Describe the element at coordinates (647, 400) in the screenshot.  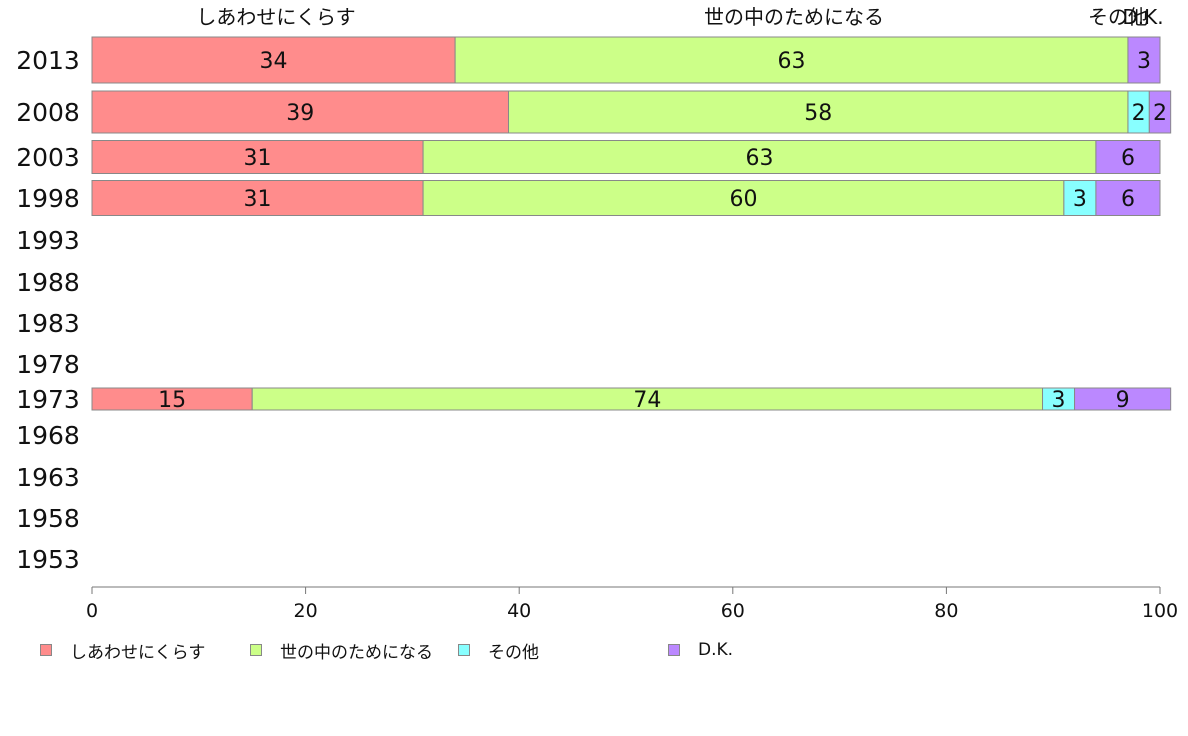
I see `data-label: 74` at that location.